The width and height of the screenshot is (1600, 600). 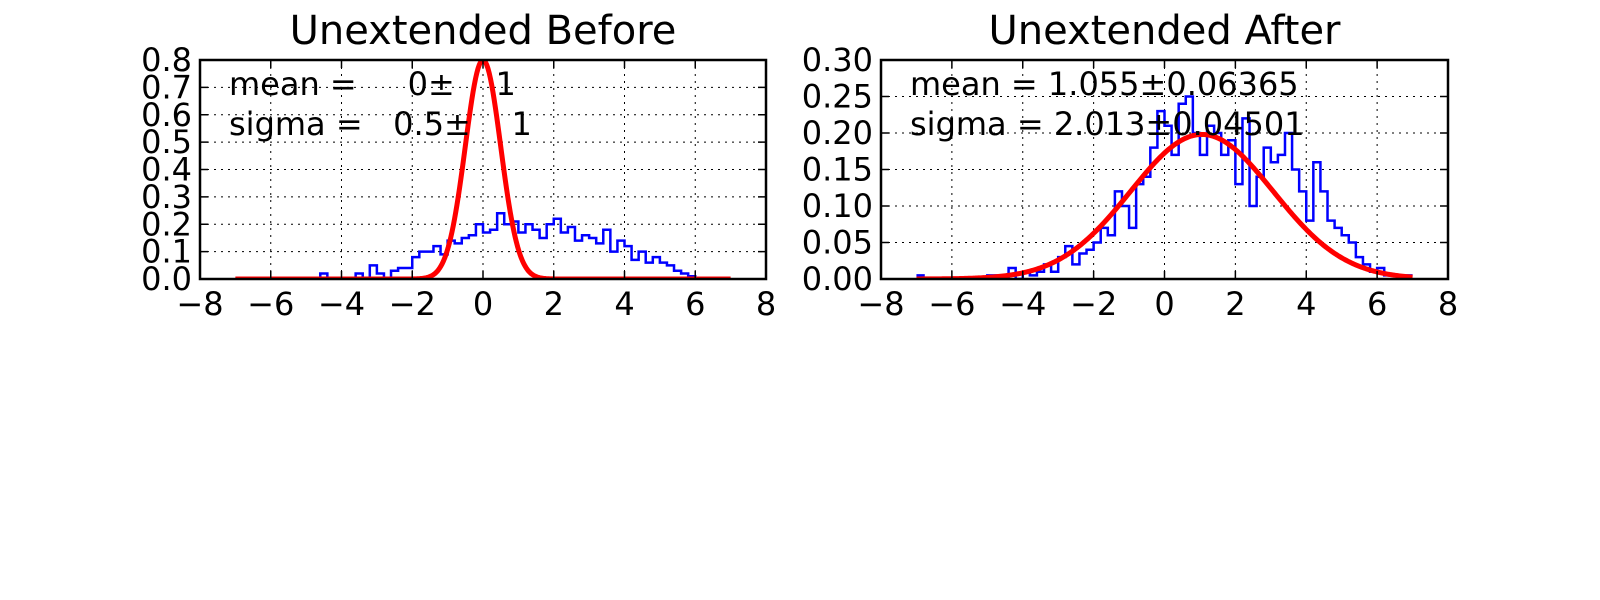 I want to click on y-tick-label: 0.1, so click(x=166, y=252).